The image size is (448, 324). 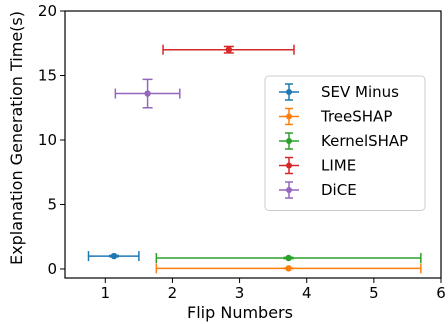 I want to click on legend-item: KernelSHAP, so click(x=343, y=141).